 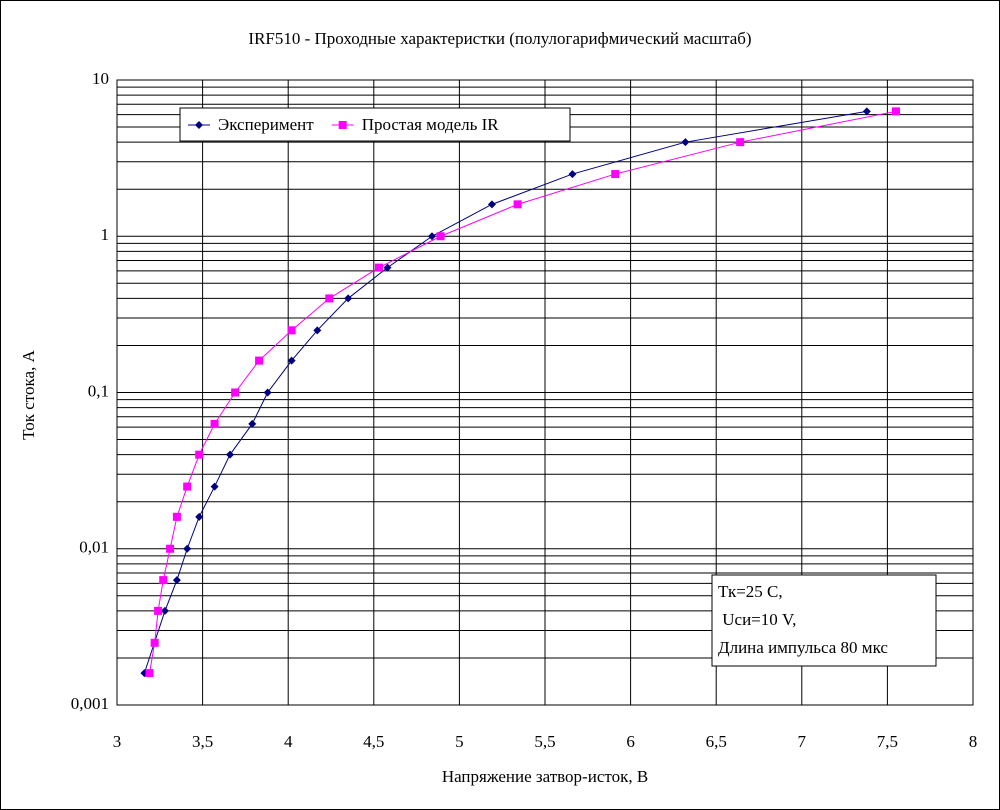 I want to click on y-axis-label: Ток стока, А, so click(x=28, y=394).